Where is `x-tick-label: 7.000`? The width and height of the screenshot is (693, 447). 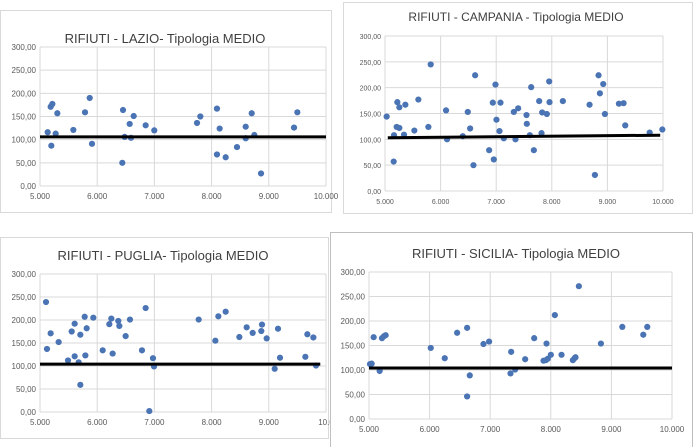
x-tick-label: 7.000 is located at coordinates (496, 202).